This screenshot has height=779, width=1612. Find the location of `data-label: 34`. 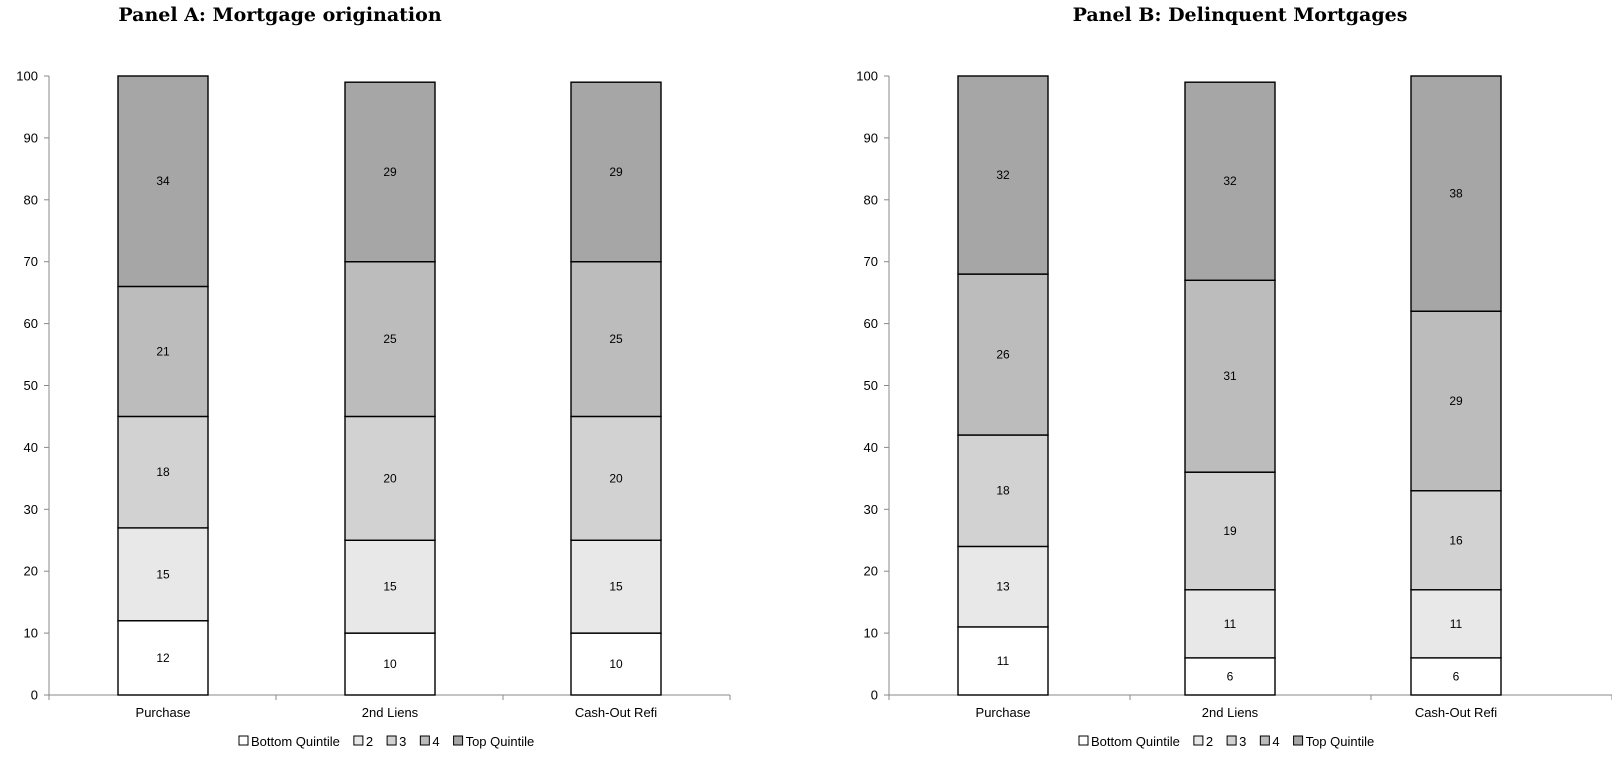

data-label: 34 is located at coordinates (163, 181).